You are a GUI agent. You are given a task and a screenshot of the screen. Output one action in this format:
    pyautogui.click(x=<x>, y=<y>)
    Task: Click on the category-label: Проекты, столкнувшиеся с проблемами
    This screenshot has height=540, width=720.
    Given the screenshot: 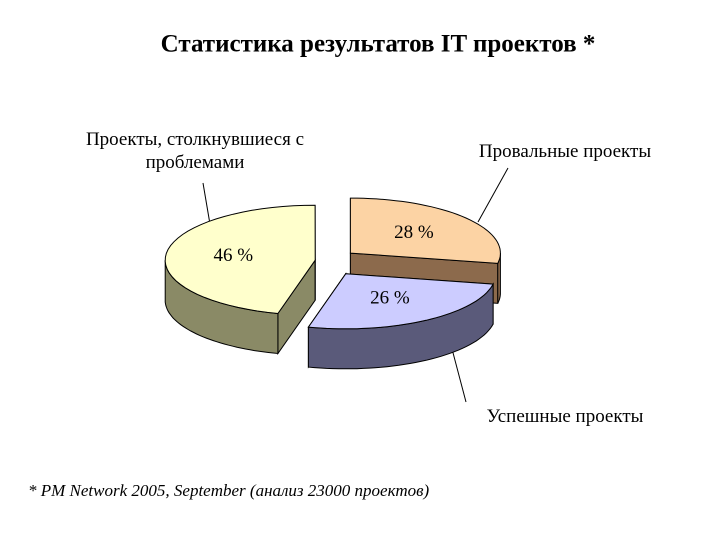 What is the action you would take?
    pyautogui.click(x=195, y=151)
    